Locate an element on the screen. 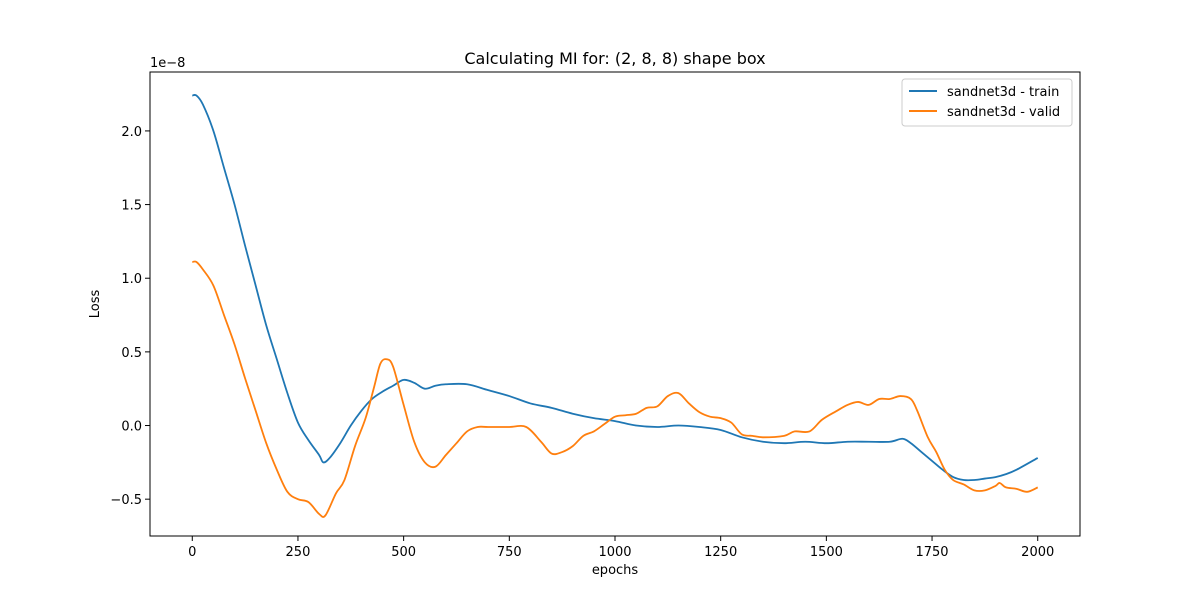 The height and width of the screenshot is (600, 1200). x-tick-label: 2000 is located at coordinates (1037, 552).